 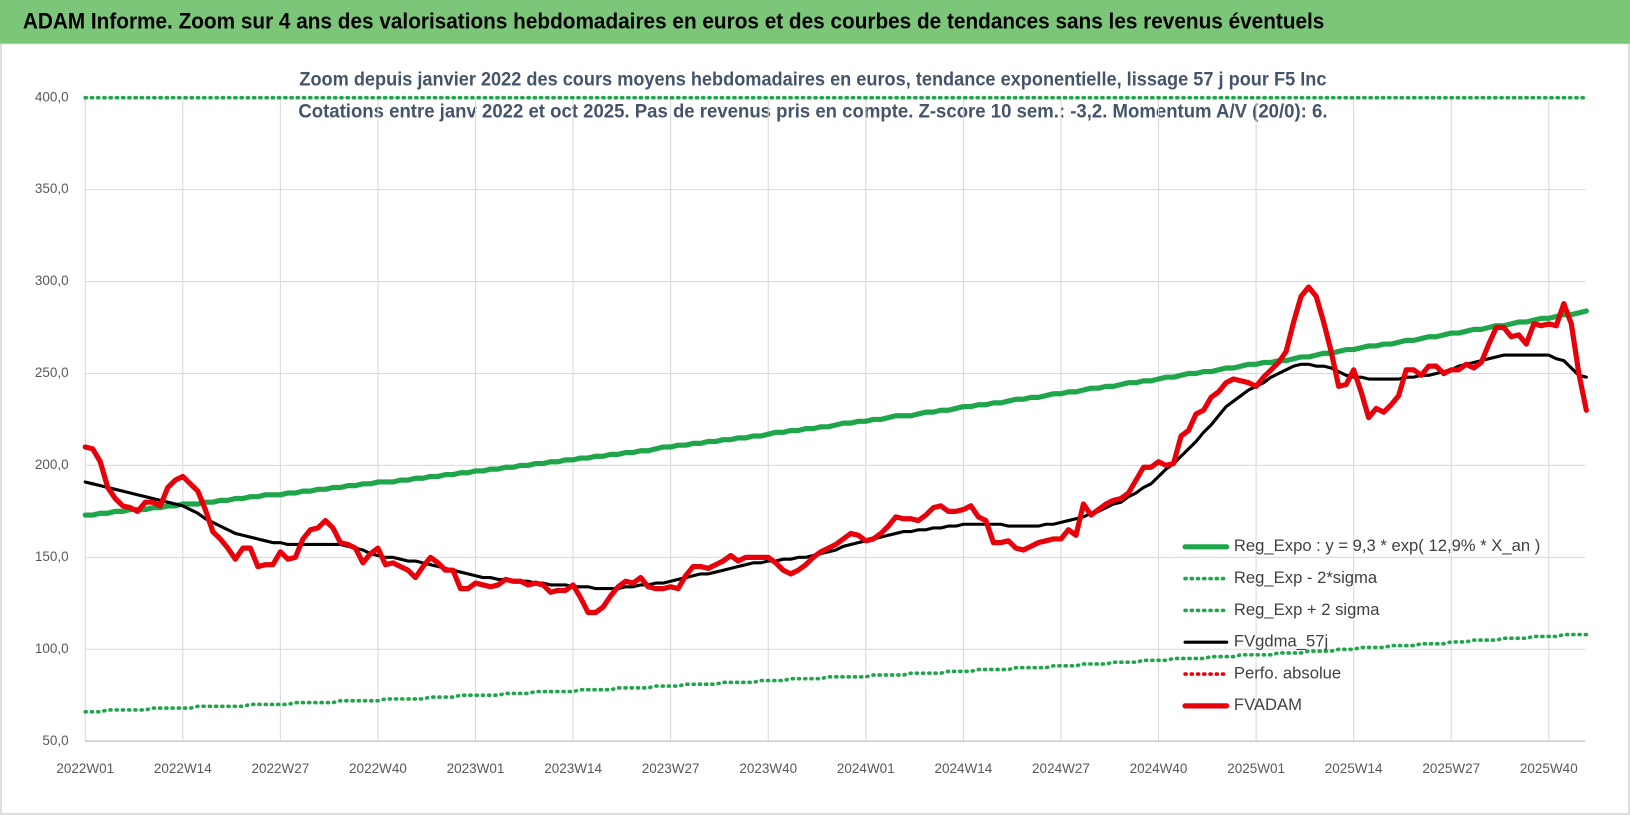 I want to click on legend-label: Reg_Exp - 2*sigma, so click(x=1306, y=577).